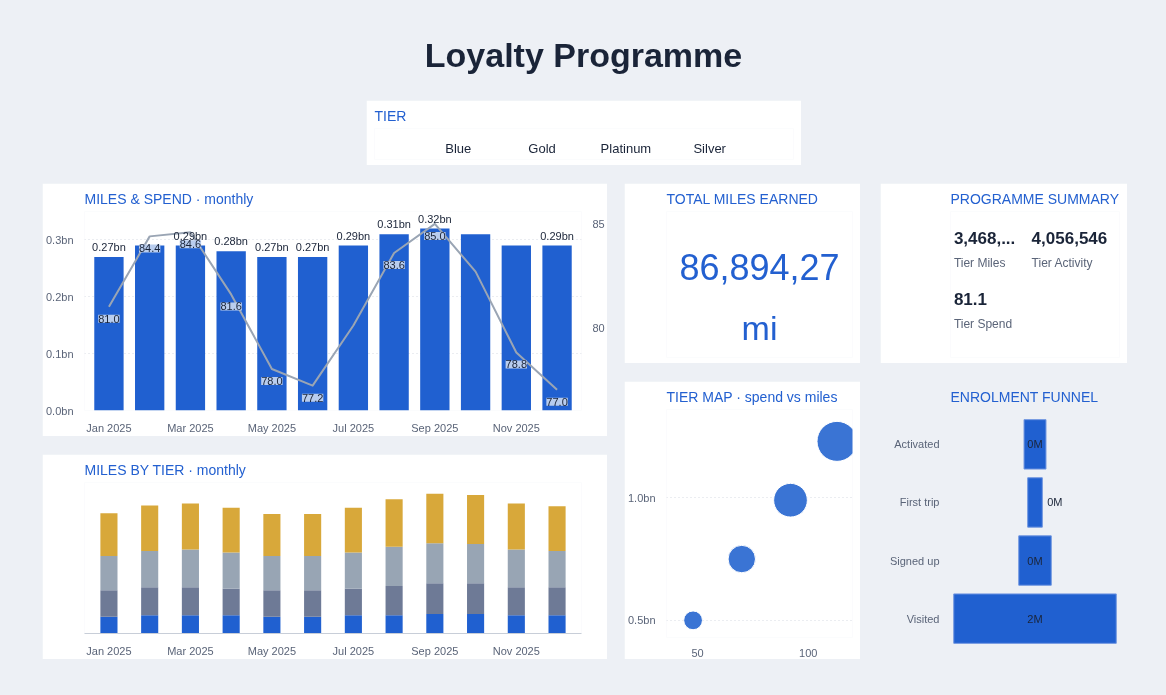  What do you see at coordinates (1069, 238) in the screenshot?
I see `text: 4,056,546` at bounding box center [1069, 238].